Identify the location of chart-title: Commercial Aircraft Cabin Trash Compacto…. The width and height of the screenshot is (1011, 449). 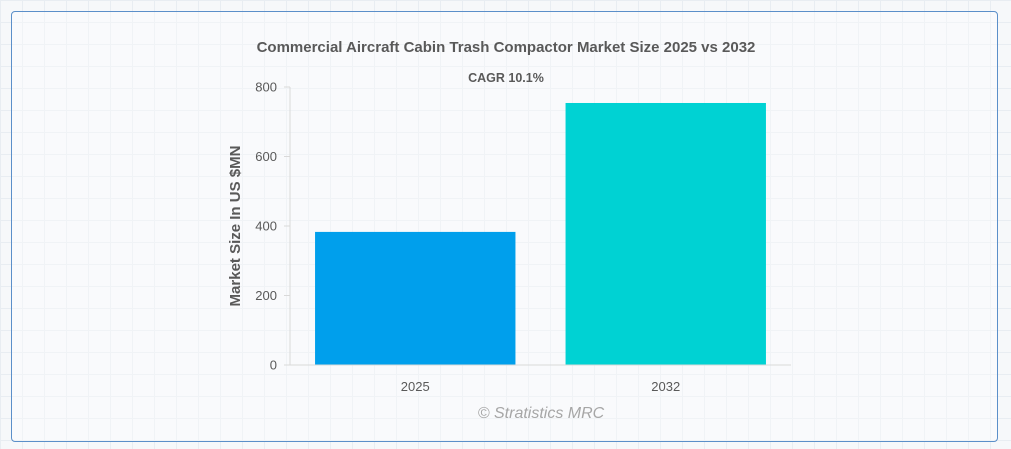
(506, 47).